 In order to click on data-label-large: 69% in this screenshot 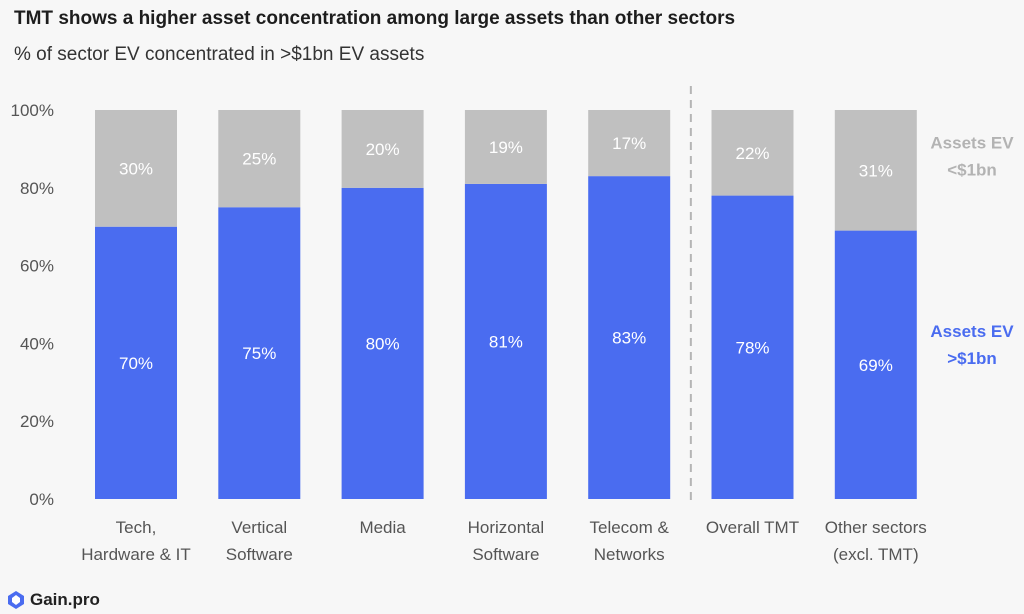, I will do `click(876, 365)`.